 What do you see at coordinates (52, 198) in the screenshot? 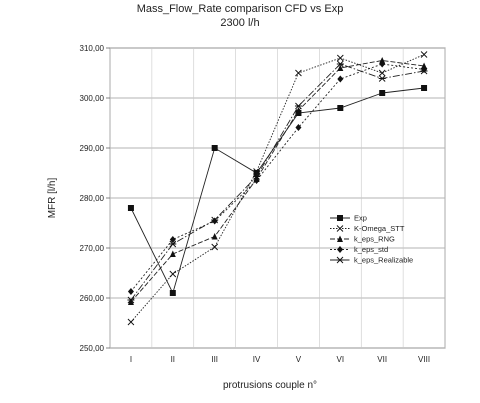
I see `y-axis-label: MFR [l/h]` at bounding box center [52, 198].